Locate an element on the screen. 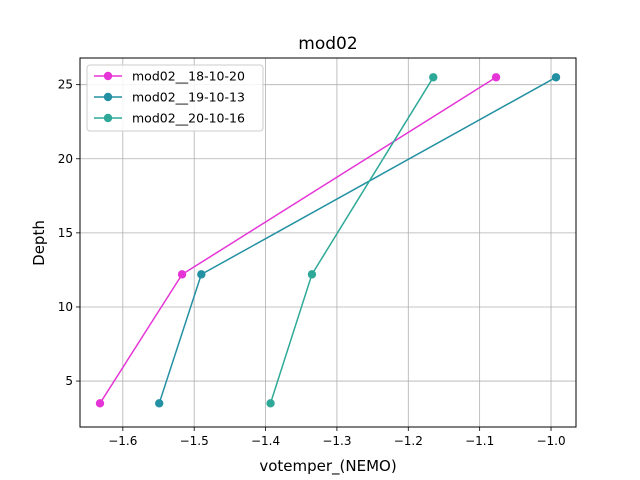  legend-label-1: mod02__18-10-20 is located at coordinates (188, 76).